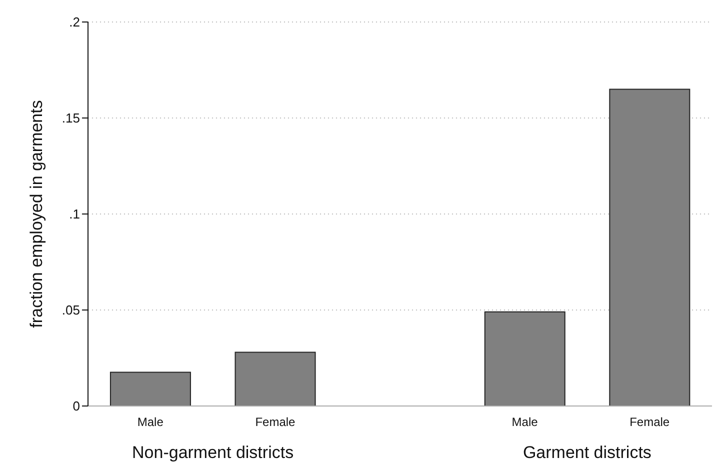 This screenshot has height=472, width=726. What do you see at coordinates (213, 452) in the screenshot?
I see `text: Non-garment districts` at bounding box center [213, 452].